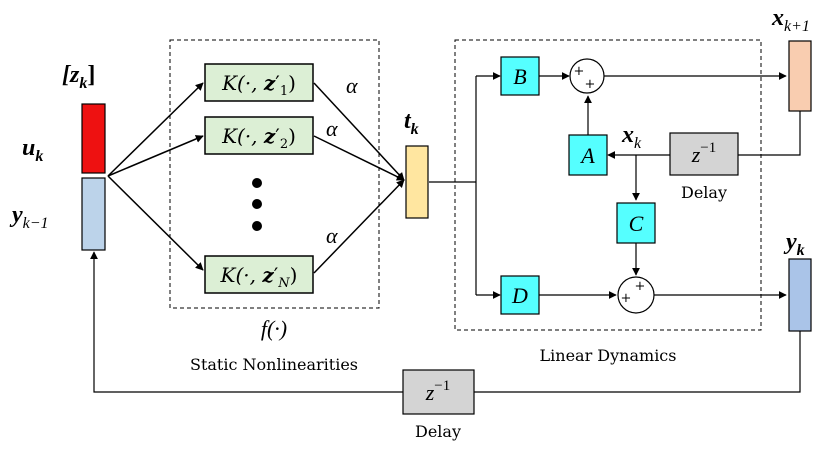  Describe the element at coordinates (608, 355) in the screenshot. I see `linear-dynamics-caption: Linear Dynamics` at that location.